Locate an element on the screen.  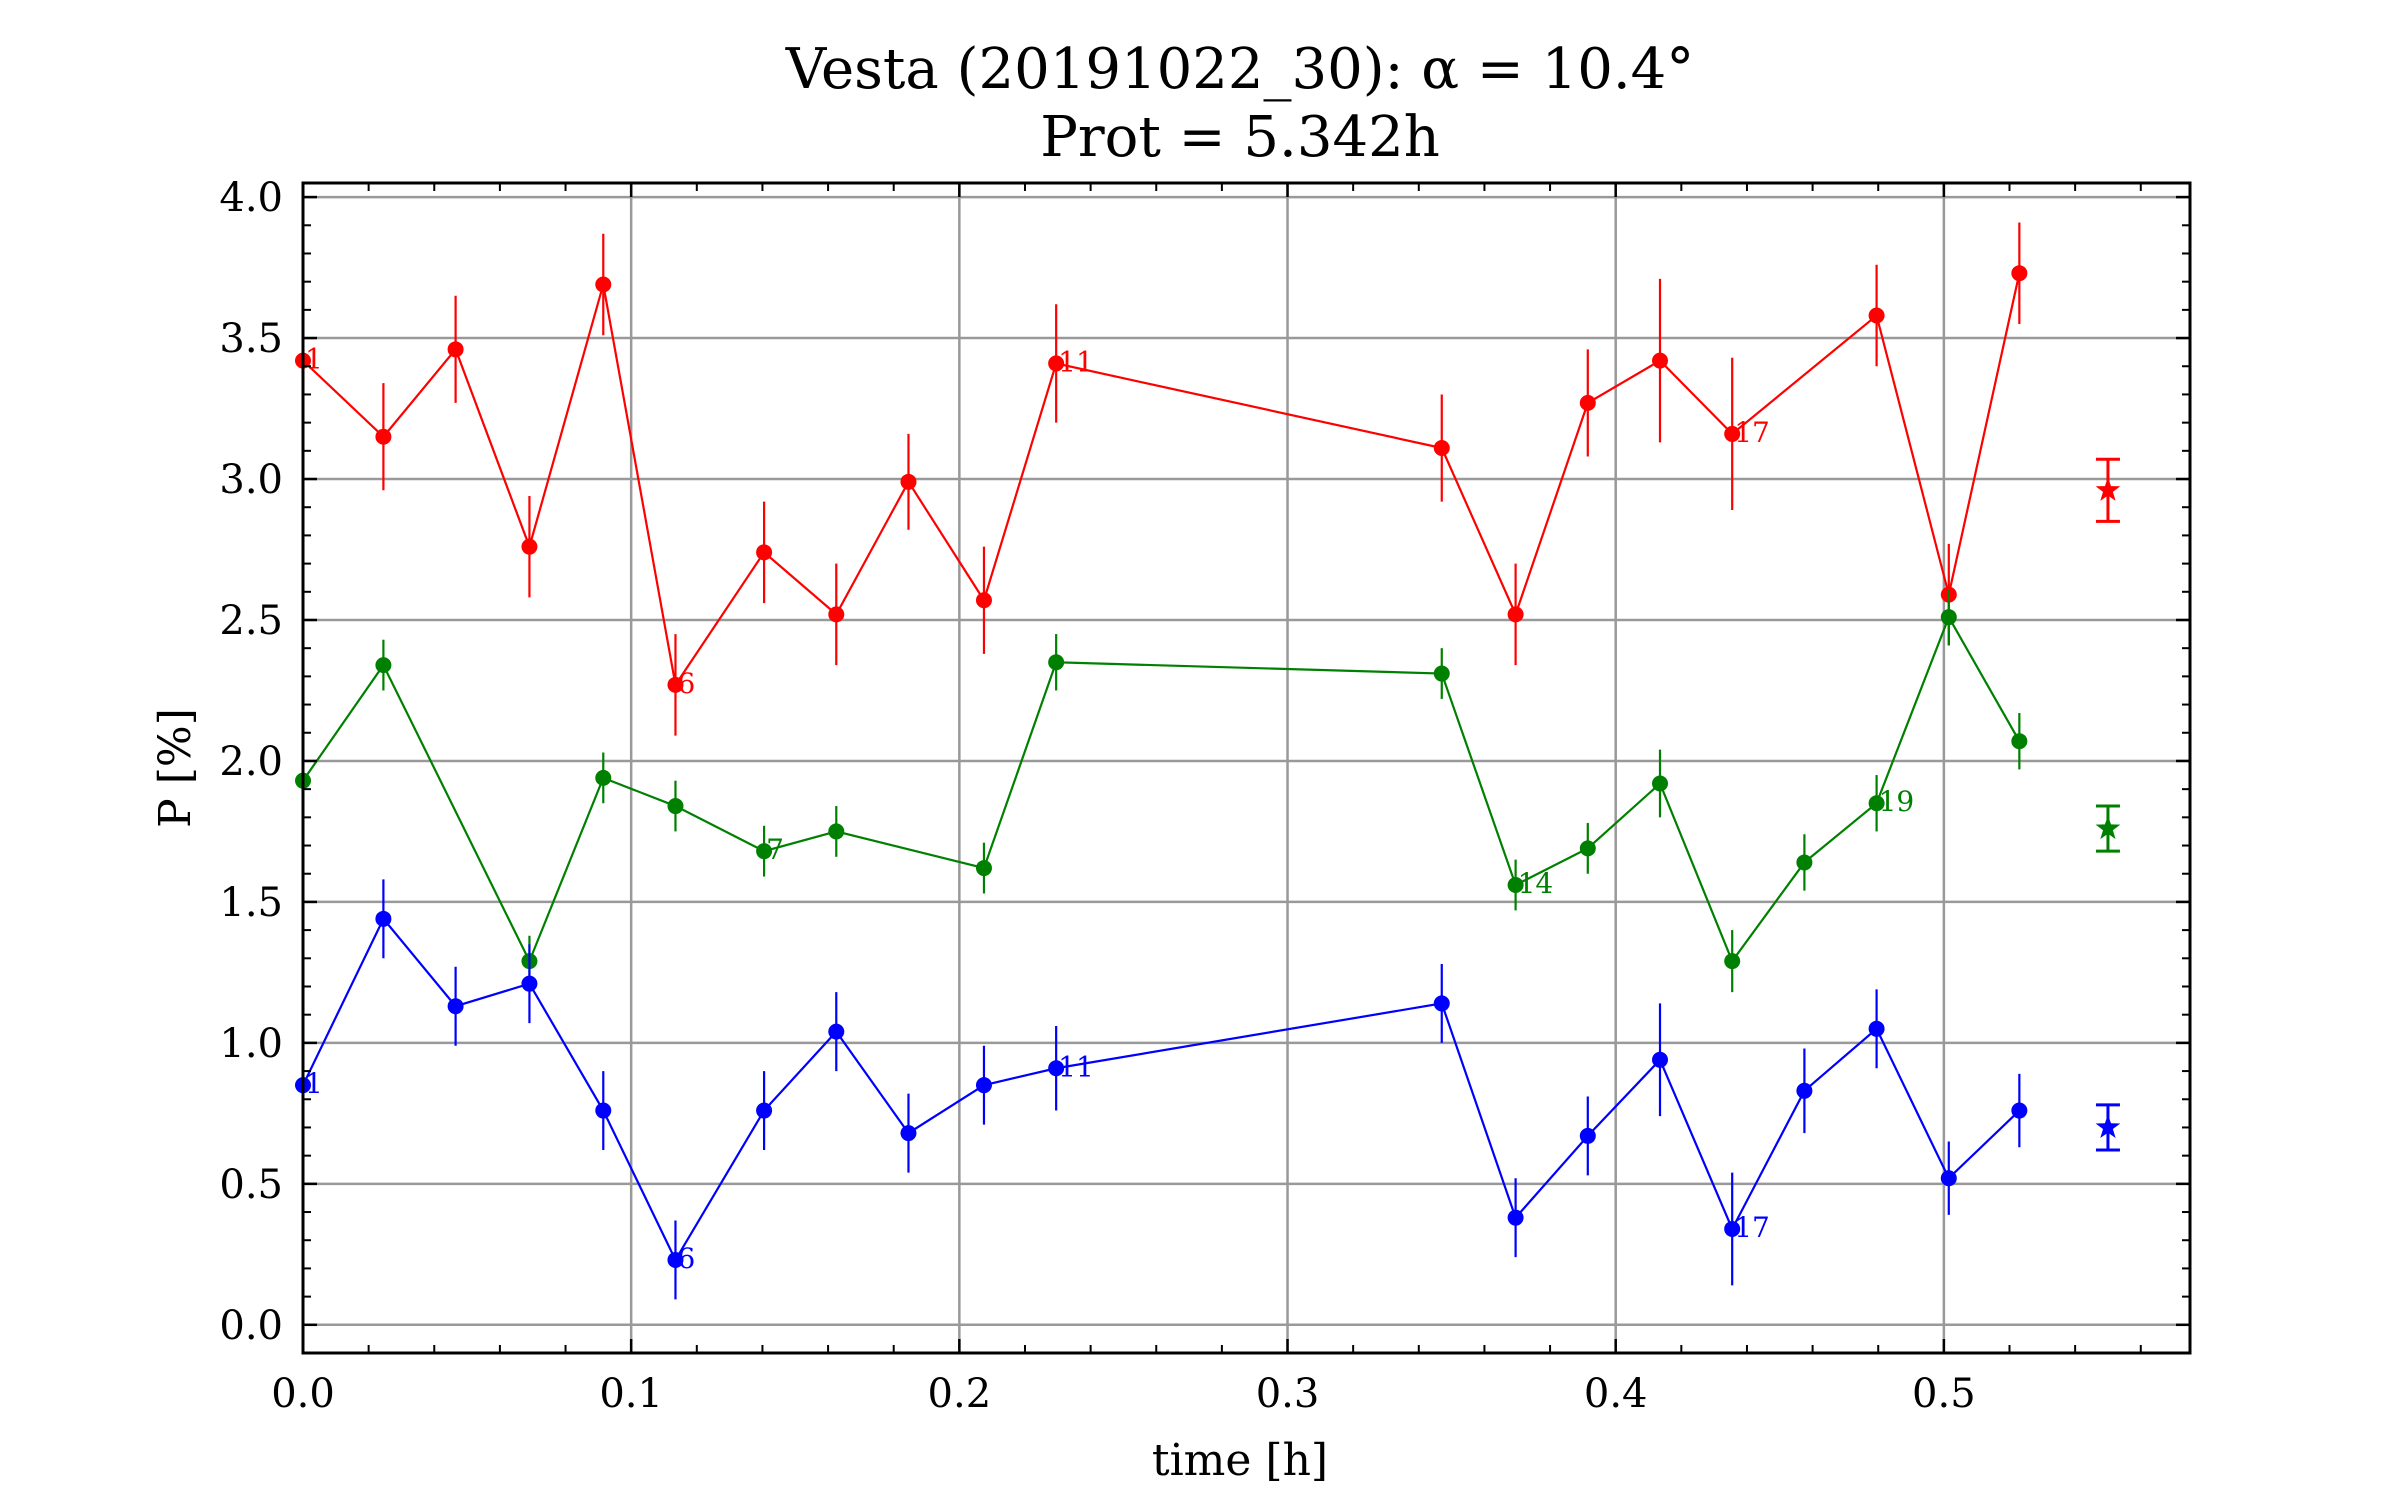
y-tick-label: 1.5 is located at coordinates (251, 903).